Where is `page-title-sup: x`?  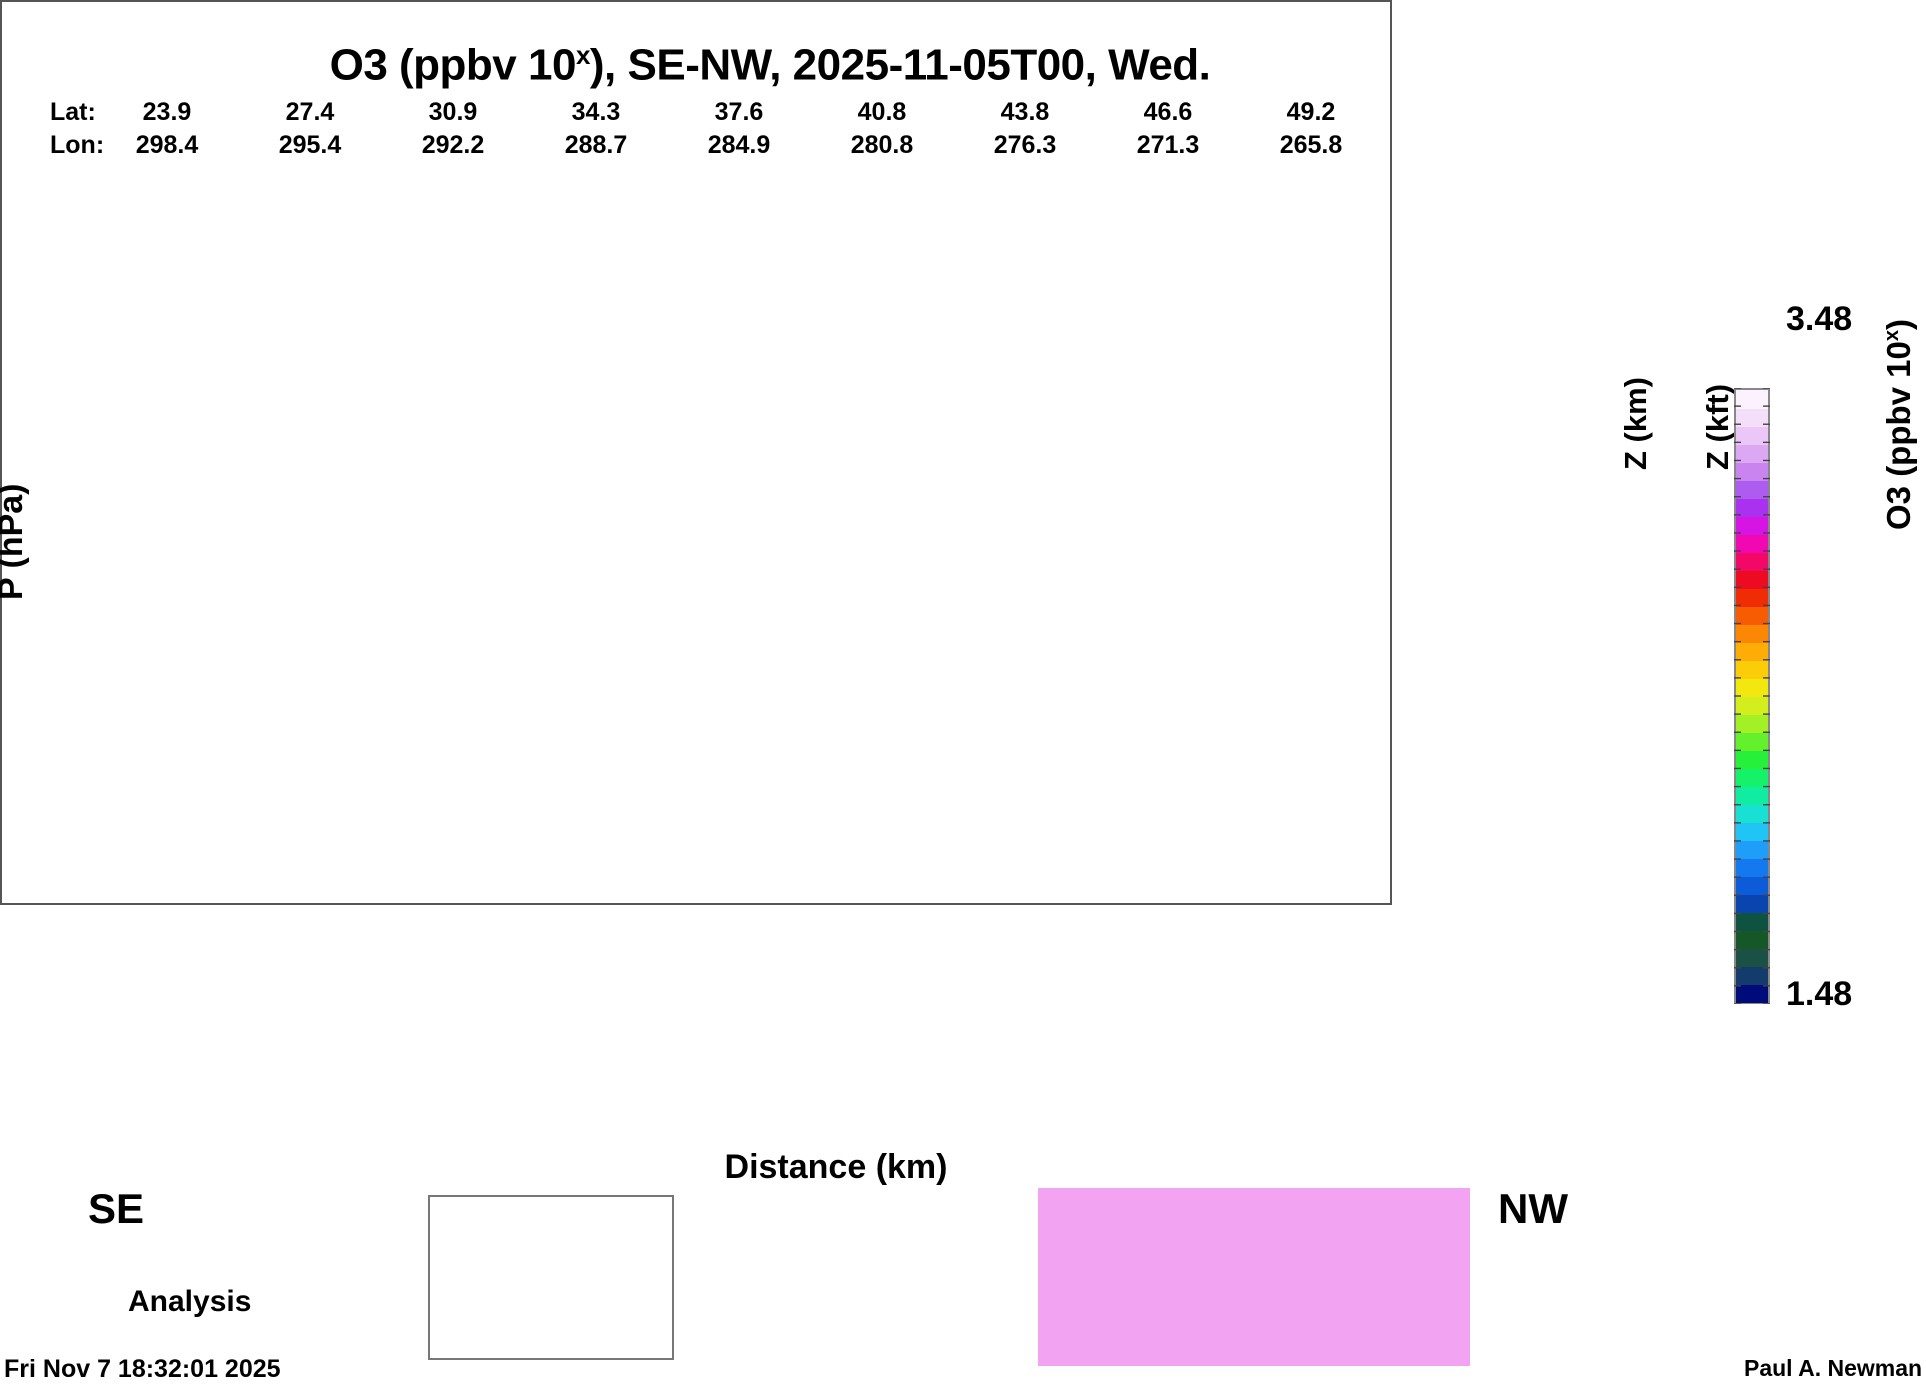
page-title-sup: x is located at coordinates (582, 55).